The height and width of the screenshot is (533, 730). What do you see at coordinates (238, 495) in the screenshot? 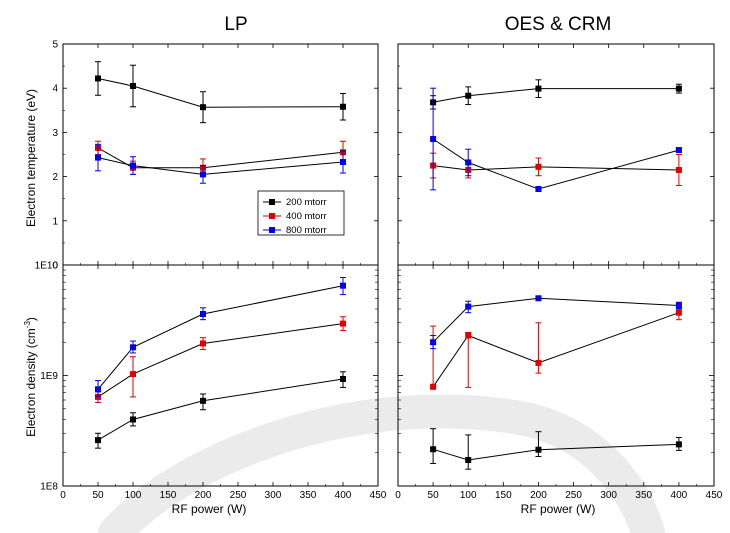
I see `lp-density-x-tick-label: 250` at bounding box center [238, 495].